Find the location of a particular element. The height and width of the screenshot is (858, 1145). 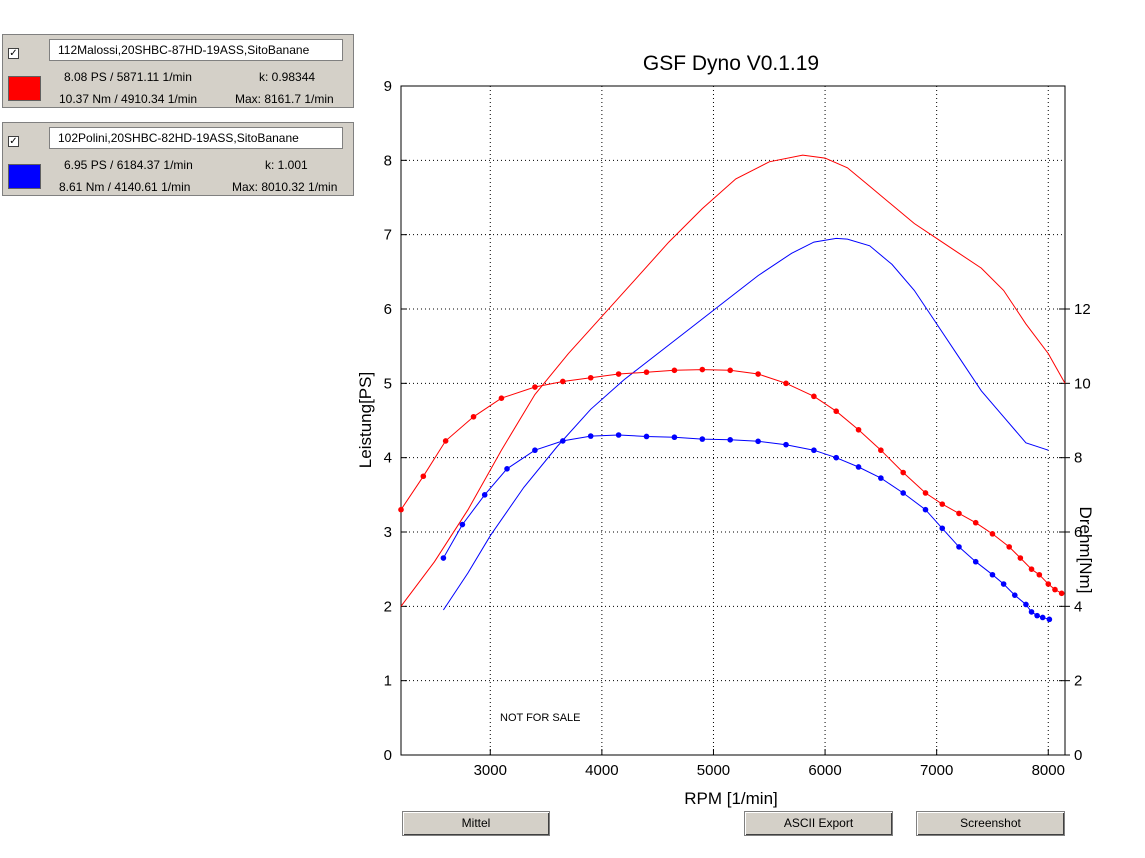

y-tick-label: 1 is located at coordinates (388, 681).